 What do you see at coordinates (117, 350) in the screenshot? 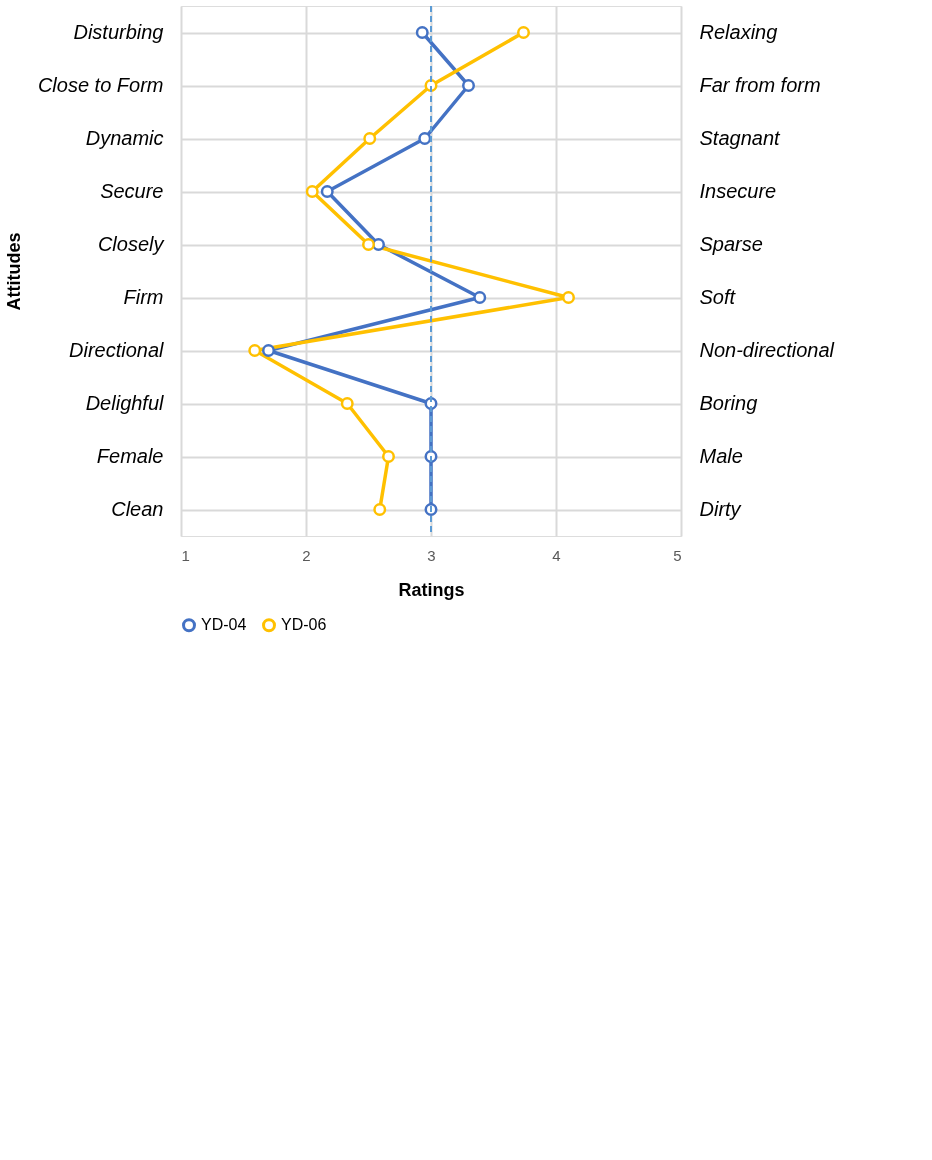
I see `y-tick-label: Directional` at bounding box center [117, 350].